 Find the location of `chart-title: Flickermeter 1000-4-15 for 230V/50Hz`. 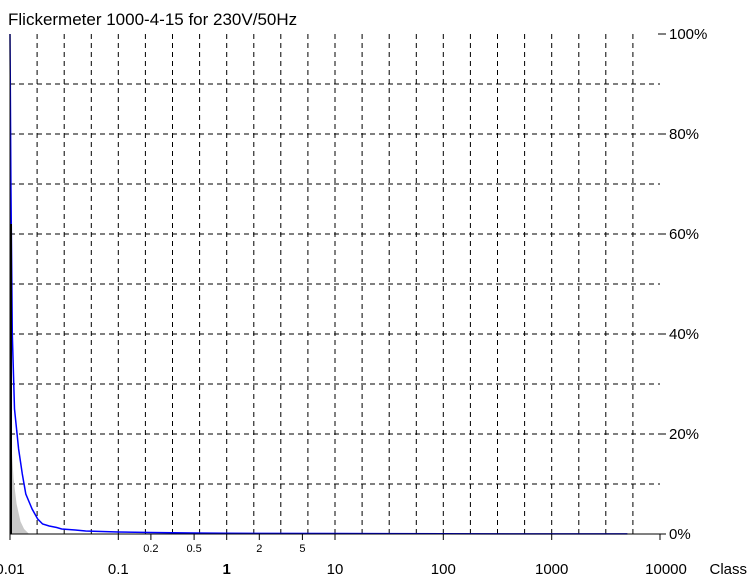

chart-title: Flickermeter 1000-4-15 for 230V/50Hz is located at coordinates (153, 19).